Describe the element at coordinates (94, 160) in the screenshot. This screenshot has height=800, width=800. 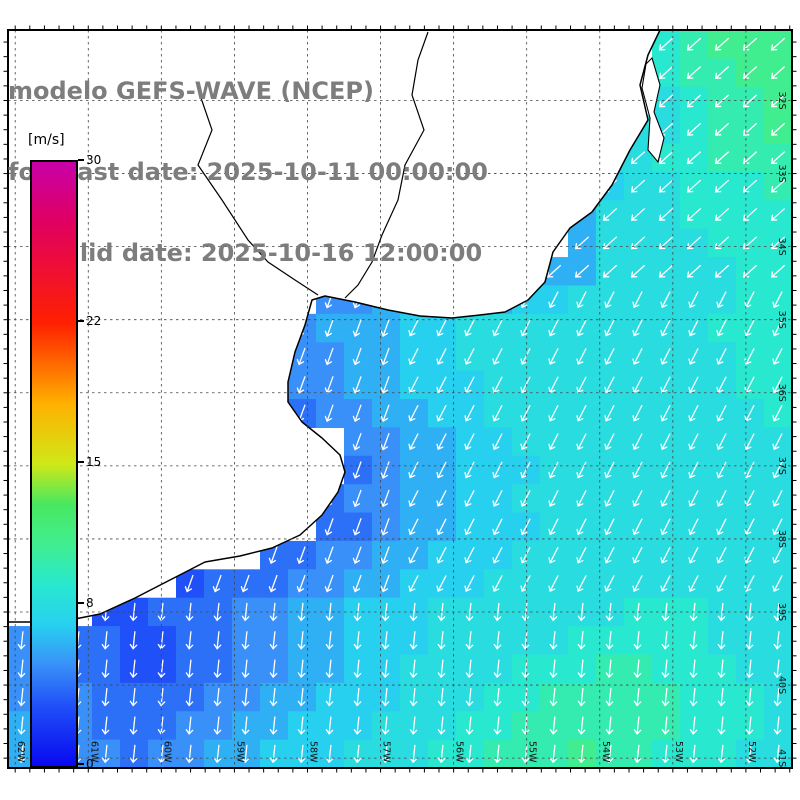
I see `colorbar-tick-label: 30` at that location.